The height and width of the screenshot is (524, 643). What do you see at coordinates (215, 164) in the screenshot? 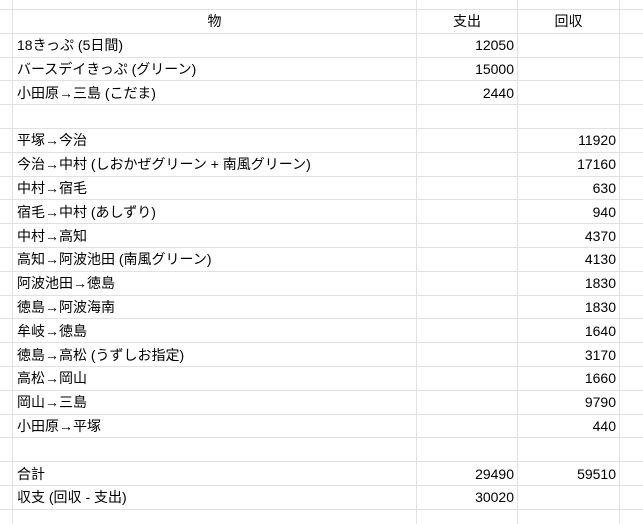
I see `cell-item: 今治→中村 (しおかぜグリーン + 南風グリーン)` at bounding box center [215, 164].